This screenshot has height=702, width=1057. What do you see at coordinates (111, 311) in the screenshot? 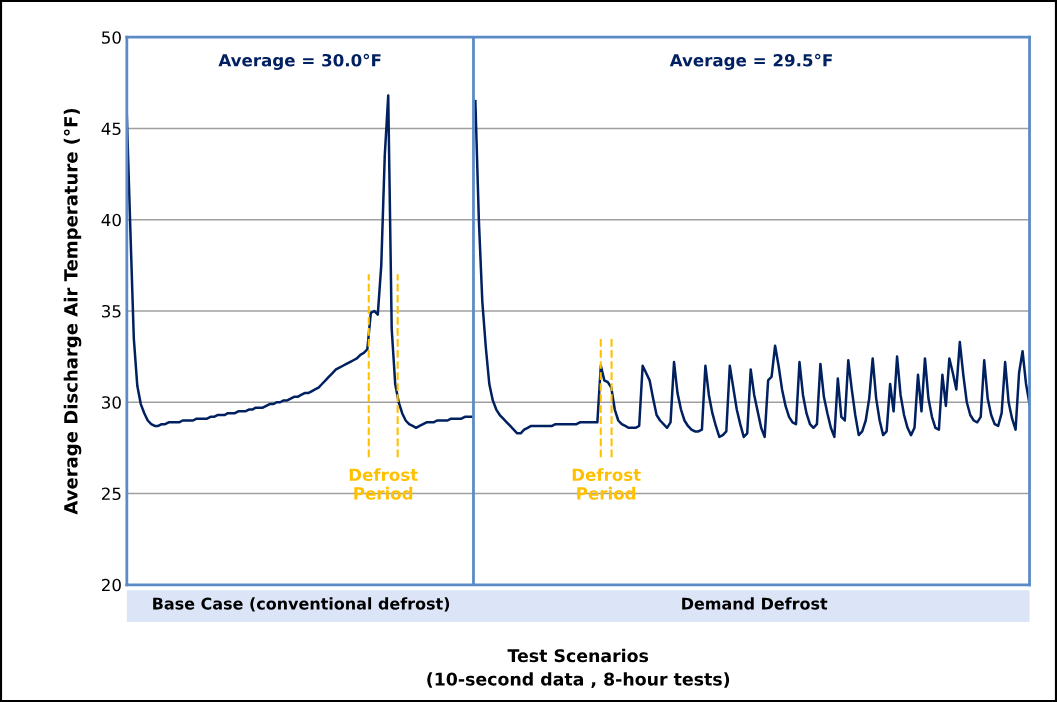
I see `y-tick-label: 35` at bounding box center [111, 311].